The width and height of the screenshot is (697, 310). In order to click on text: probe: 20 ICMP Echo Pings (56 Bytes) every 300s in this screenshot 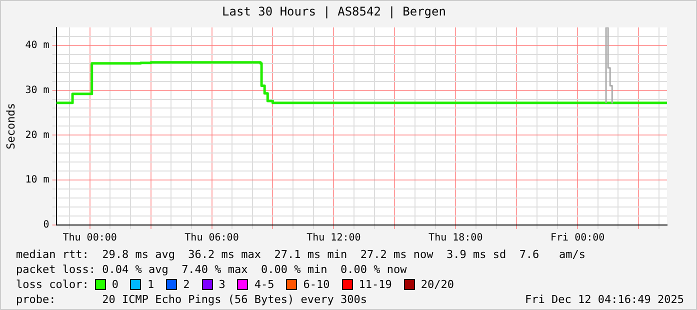, I will do `click(191, 299)`.